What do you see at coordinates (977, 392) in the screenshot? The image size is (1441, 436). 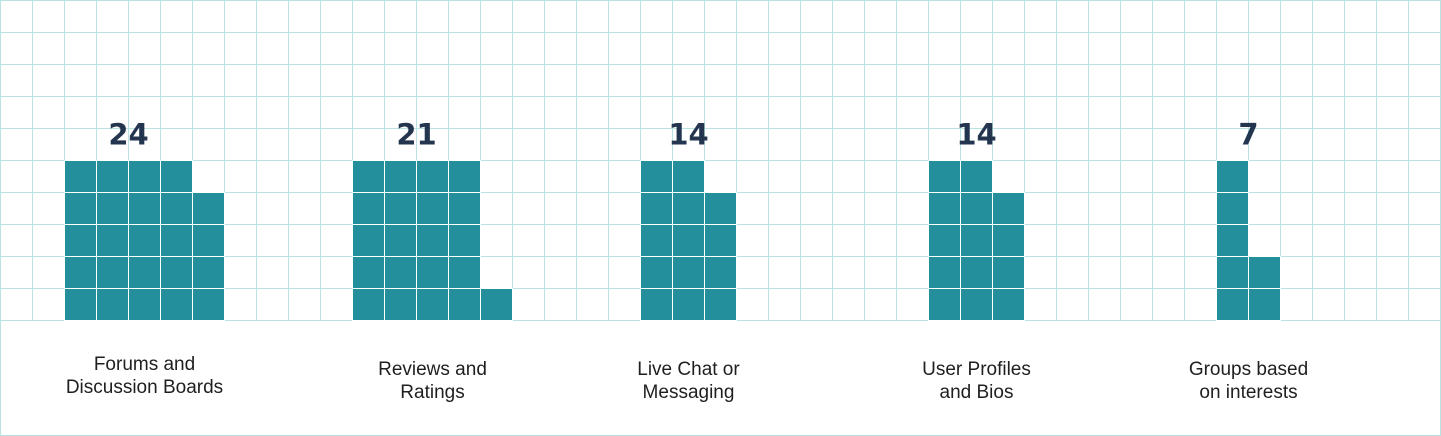 I see `category-label-line: and Bios` at bounding box center [977, 392].